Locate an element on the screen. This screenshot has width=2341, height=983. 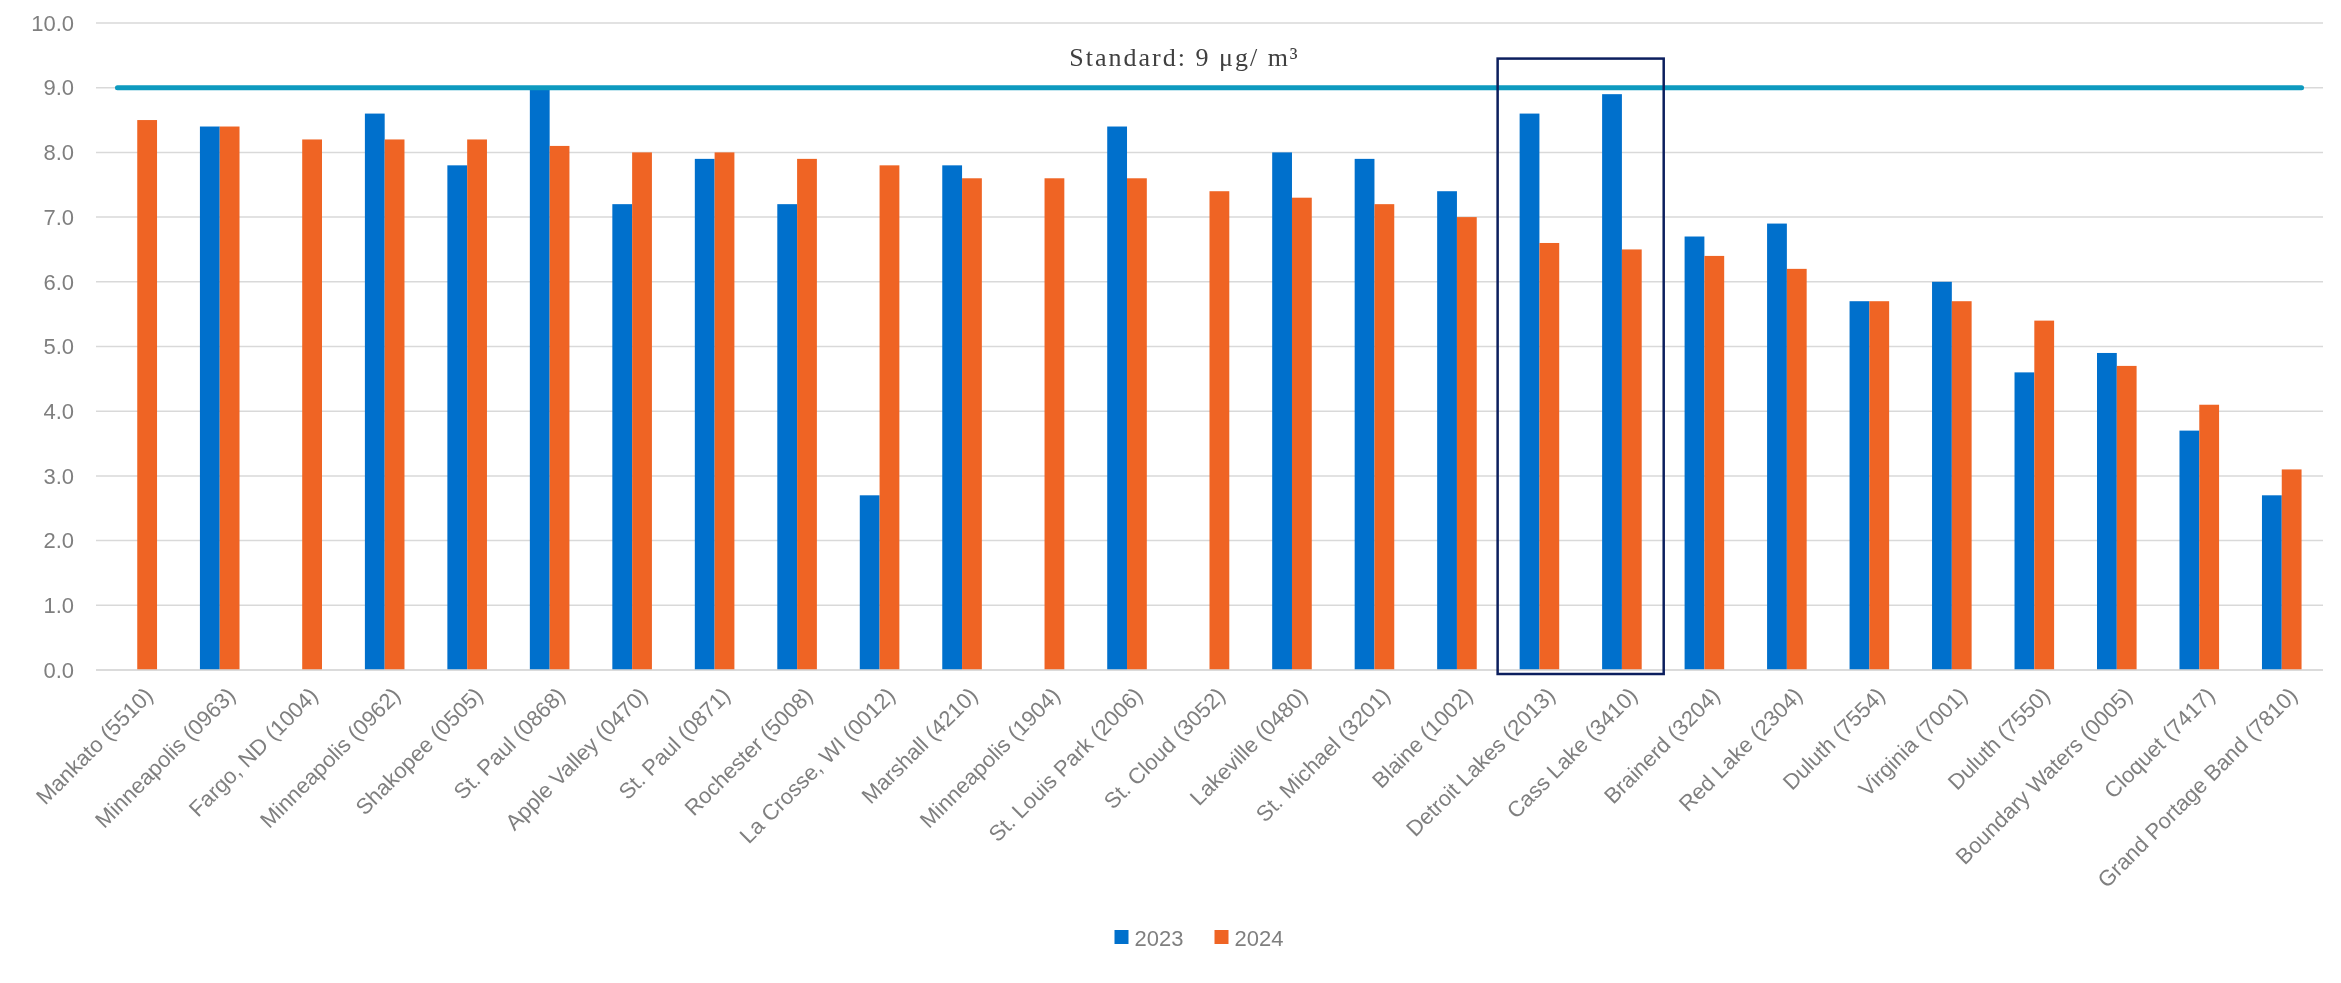
y-tick-label: 0.0 is located at coordinates (58, 670).